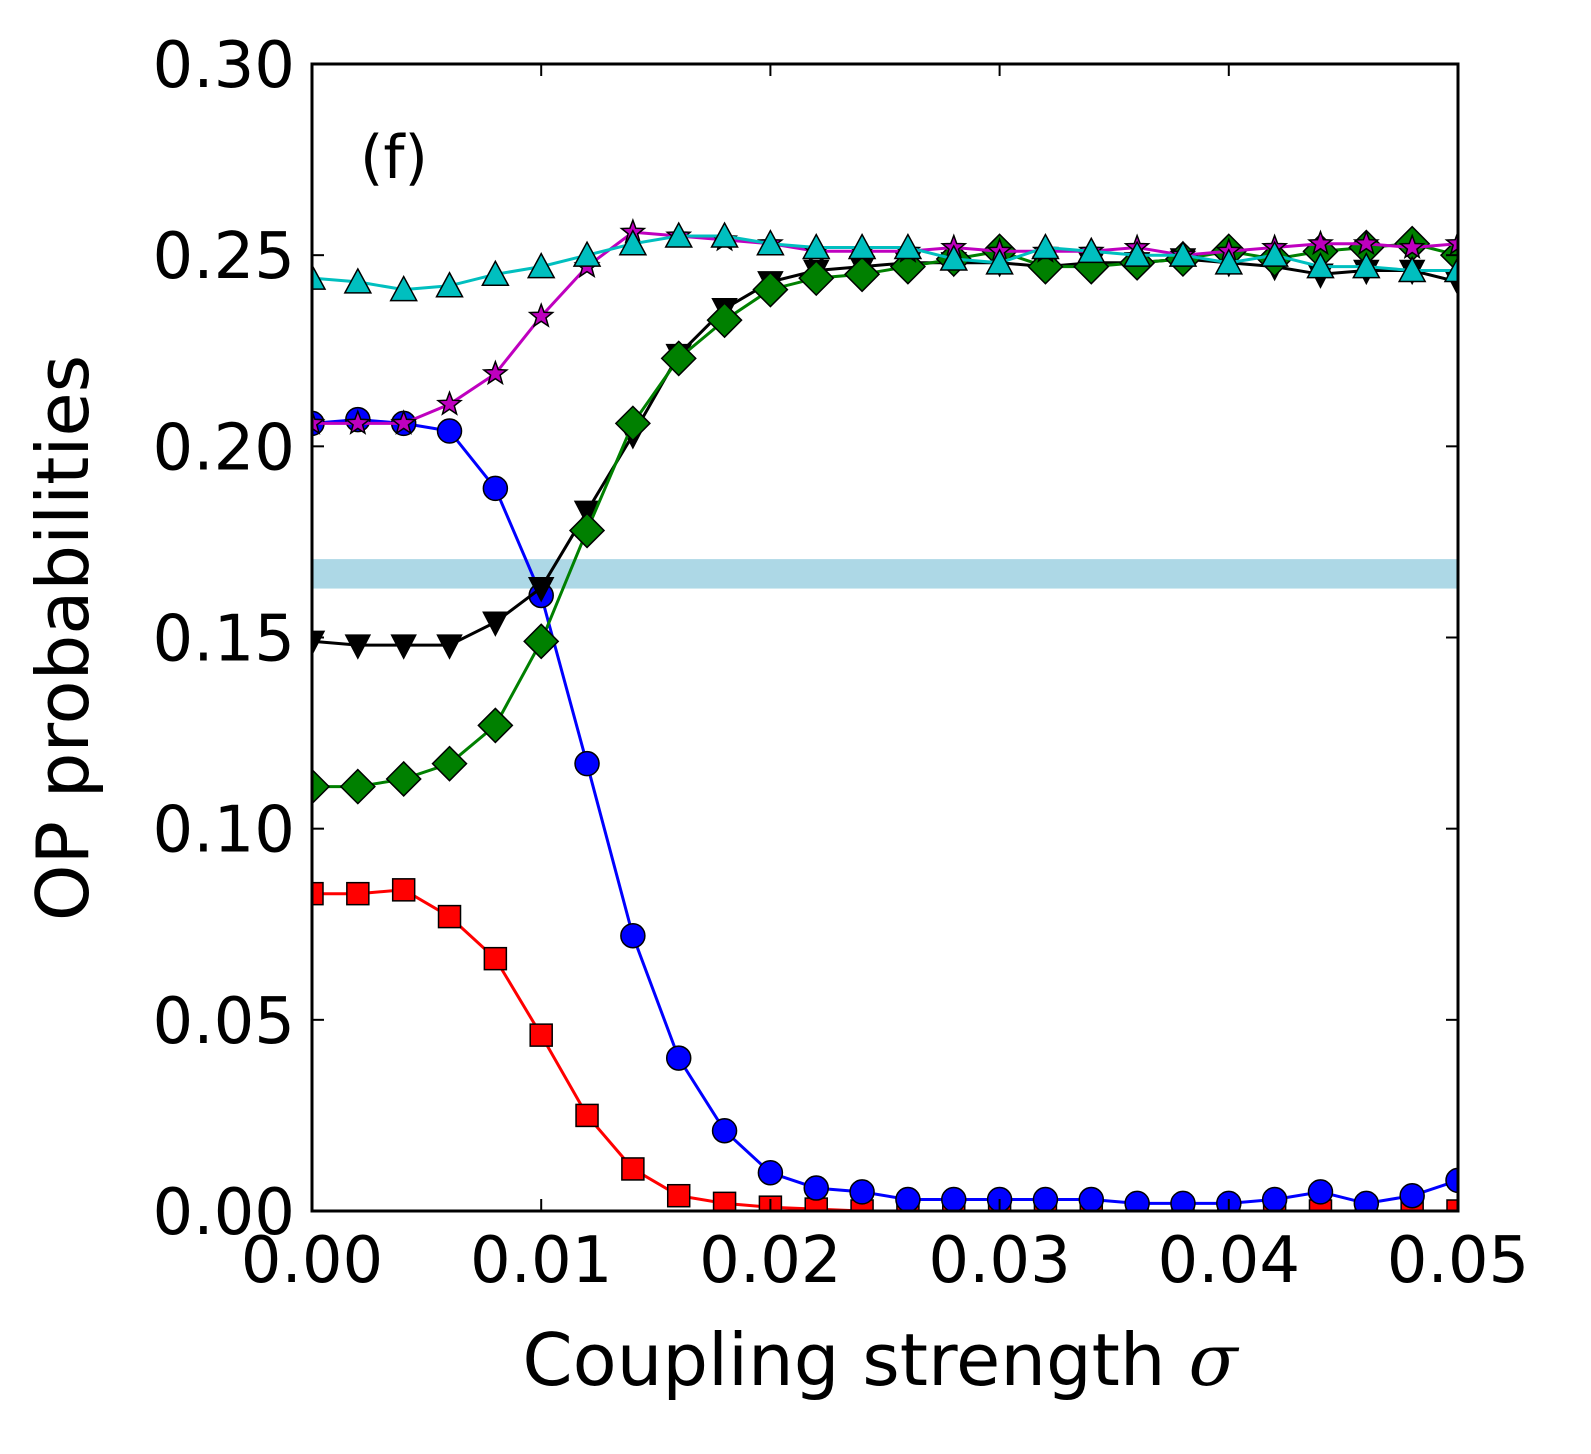 Image resolution: width=1591 pixels, height=1454 pixels. What do you see at coordinates (224, 640) in the screenshot?
I see `y-tick-label: 0.15` at bounding box center [224, 640].